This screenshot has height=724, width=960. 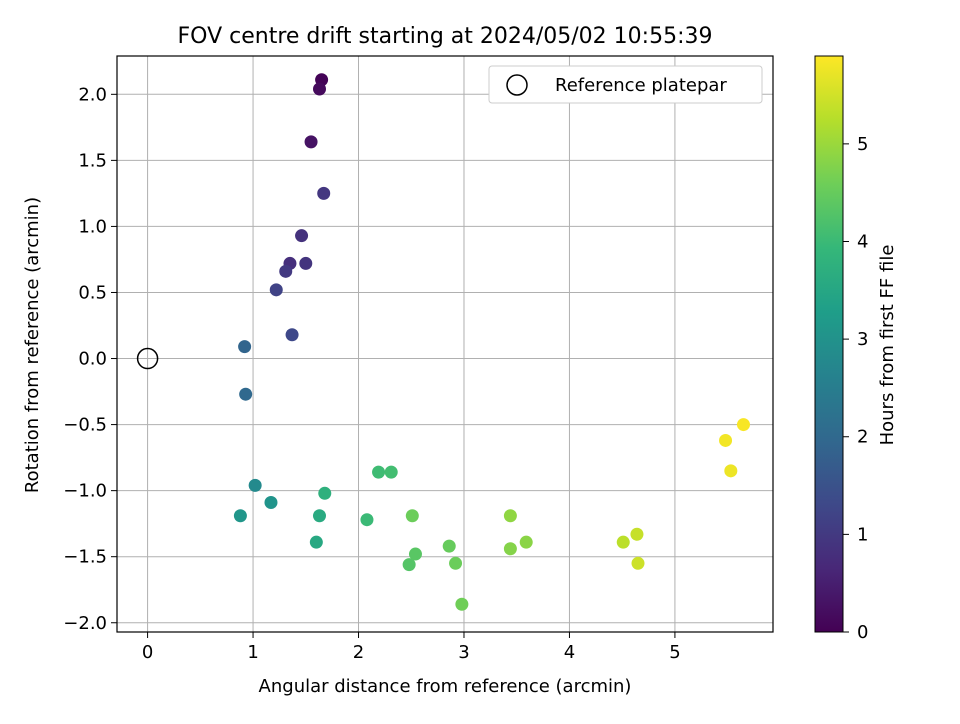 What do you see at coordinates (85, 491) in the screenshot?
I see `y-tick-label: −1.0` at bounding box center [85, 491].